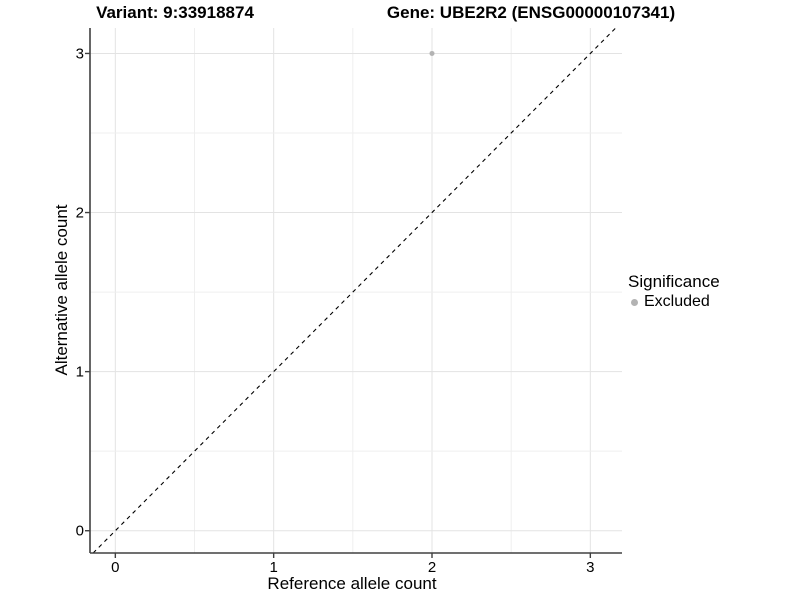  What do you see at coordinates (634, 302) in the screenshot?
I see `excluded-point-icon` at bounding box center [634, 302].